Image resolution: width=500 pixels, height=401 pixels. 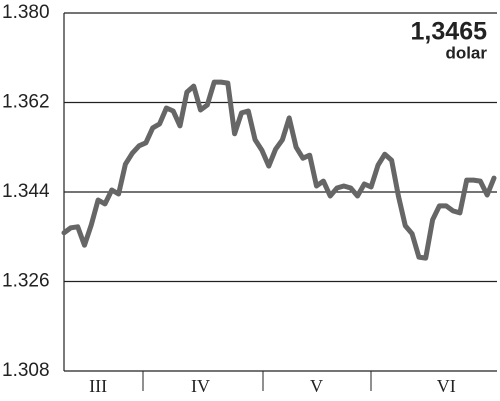 What do you see at coordinates (26, 12) in the screenshot?
I see `y-tick-label: 1.380` at bounding box center [26, 12].